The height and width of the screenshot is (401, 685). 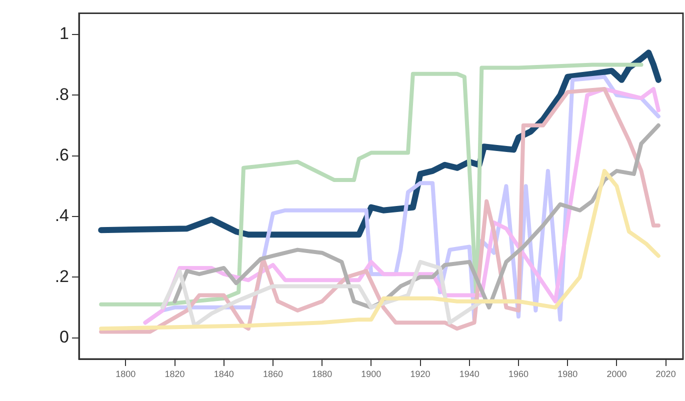 I want to click on x-tick-label: 1900, so click(x=371, y=373).